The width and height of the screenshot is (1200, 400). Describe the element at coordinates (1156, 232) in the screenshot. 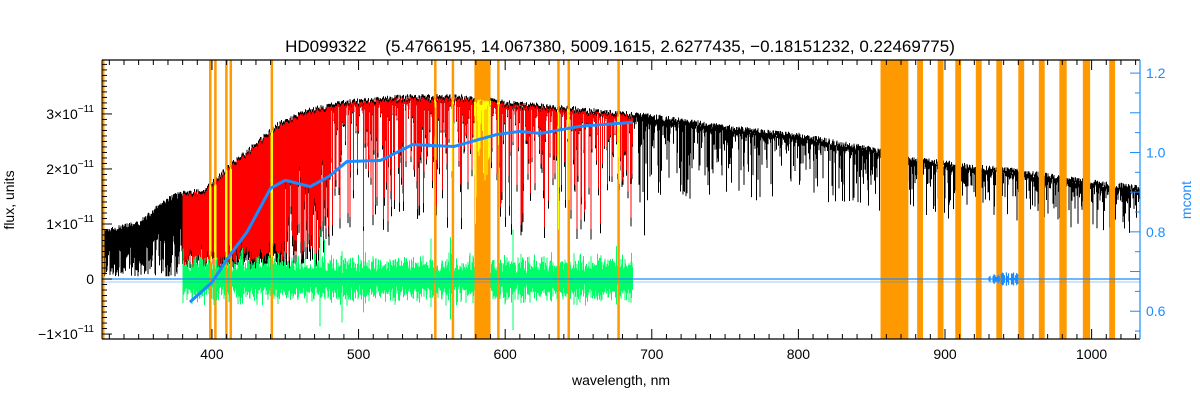

I see `y2-tick-label: 0.8` at that location.